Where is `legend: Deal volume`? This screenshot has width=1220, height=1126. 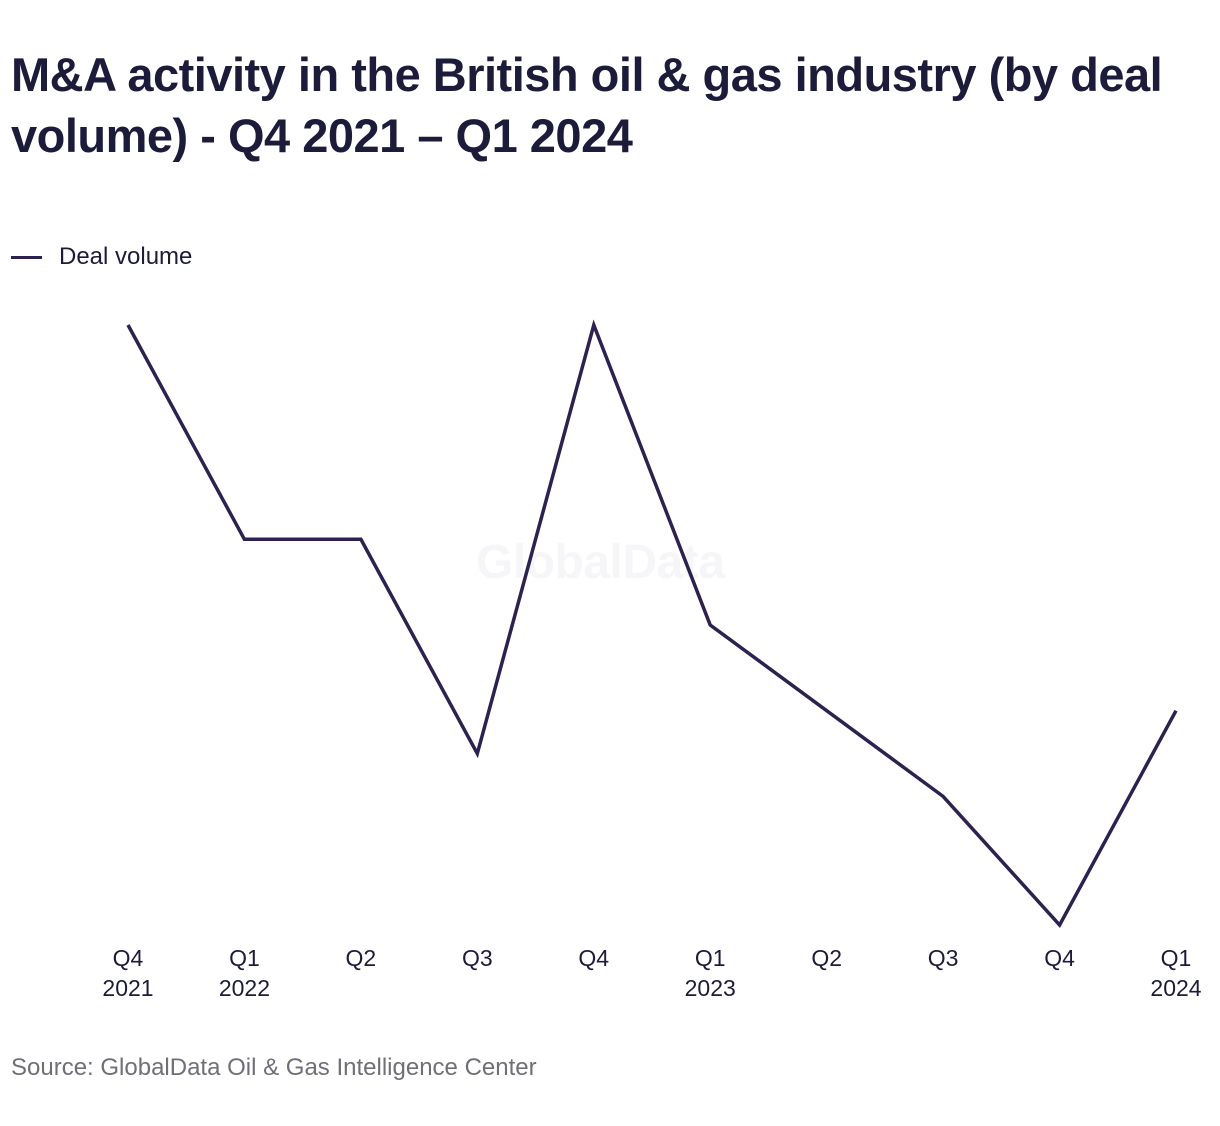
legend: Deal volume is located at coordinates (101, 257).